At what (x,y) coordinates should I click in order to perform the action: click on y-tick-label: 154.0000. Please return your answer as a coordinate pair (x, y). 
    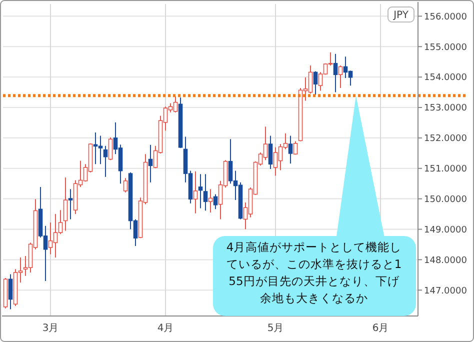
    Looking at the image, I should click on (446, 78).